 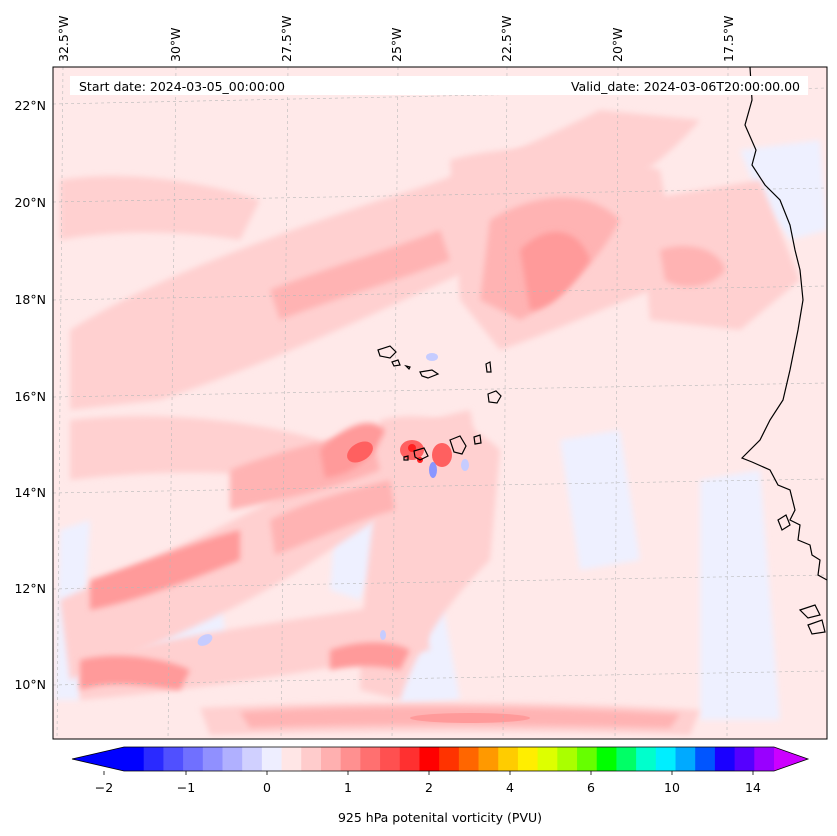 What do you see at coordinates (104, 787) in the screenshot?
I see `colorbar-tick-label: −2` at bounding box center [104, 787].